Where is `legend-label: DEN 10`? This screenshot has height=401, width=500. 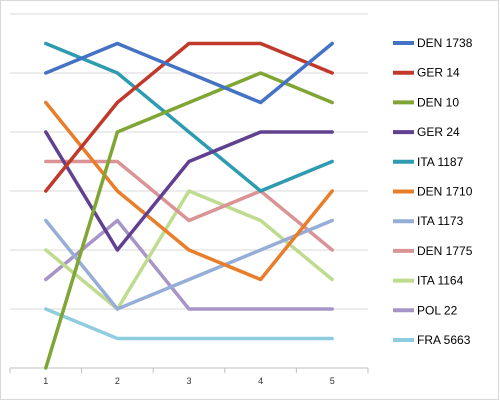
legend-label: DEN 10 is located at coordinates (438, 102).